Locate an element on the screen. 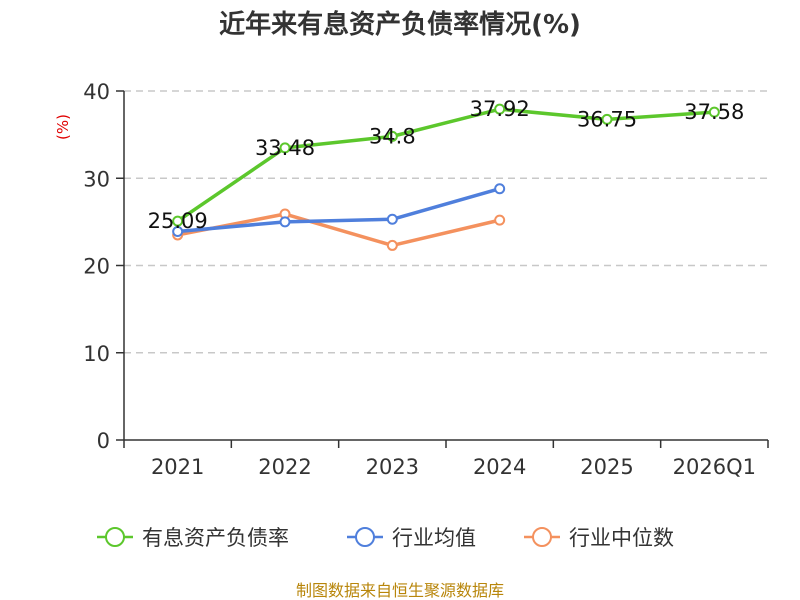  legend-label: 行业均值 is located at coordinates (434, 538).